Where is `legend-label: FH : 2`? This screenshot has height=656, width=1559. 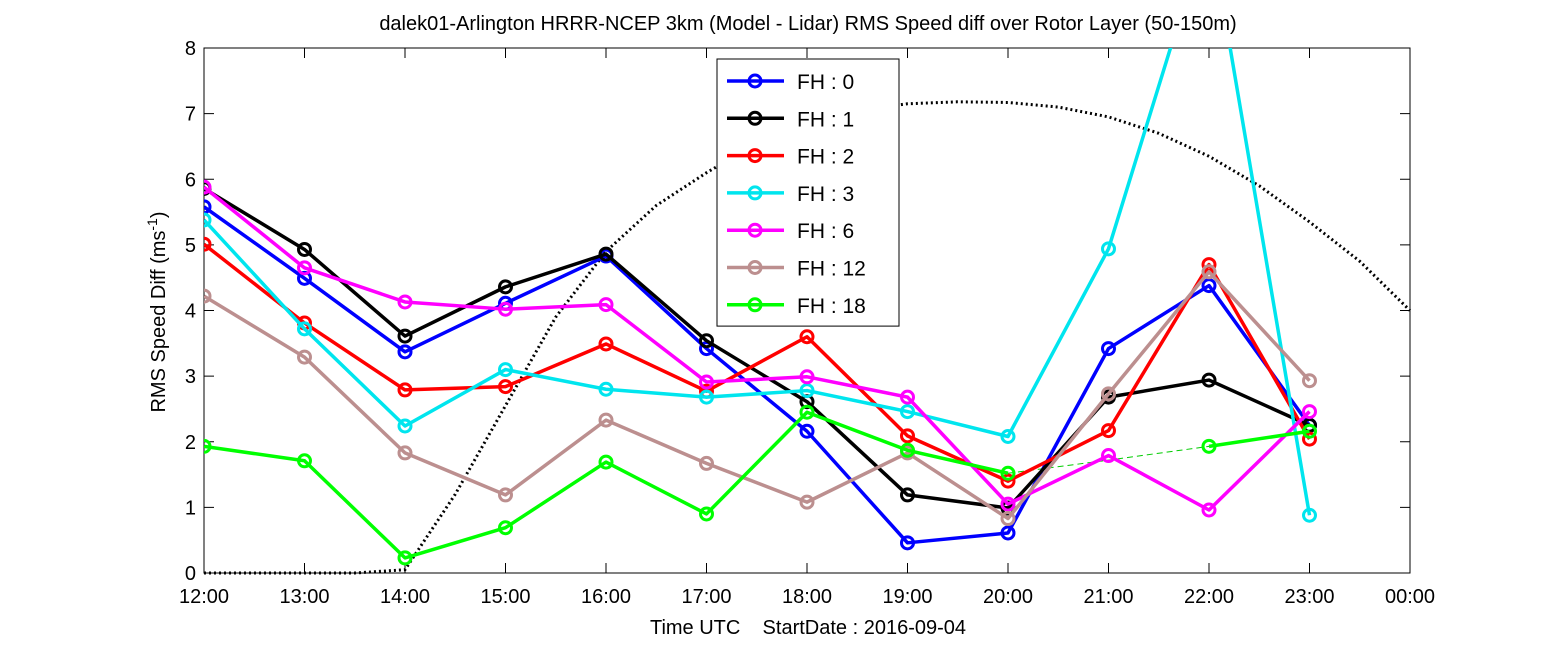
legend-label: FH : 2 is located at coordinates (825, 157).